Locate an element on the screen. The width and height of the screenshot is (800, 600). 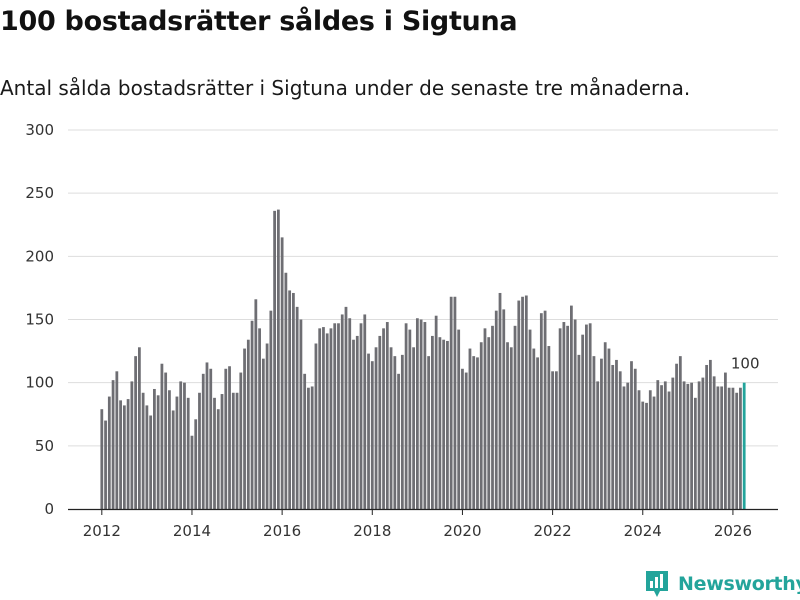
x-axis: 2012 2014 2016 2018 2020 2022 2024 2026 is located at coordinates (423, 524).